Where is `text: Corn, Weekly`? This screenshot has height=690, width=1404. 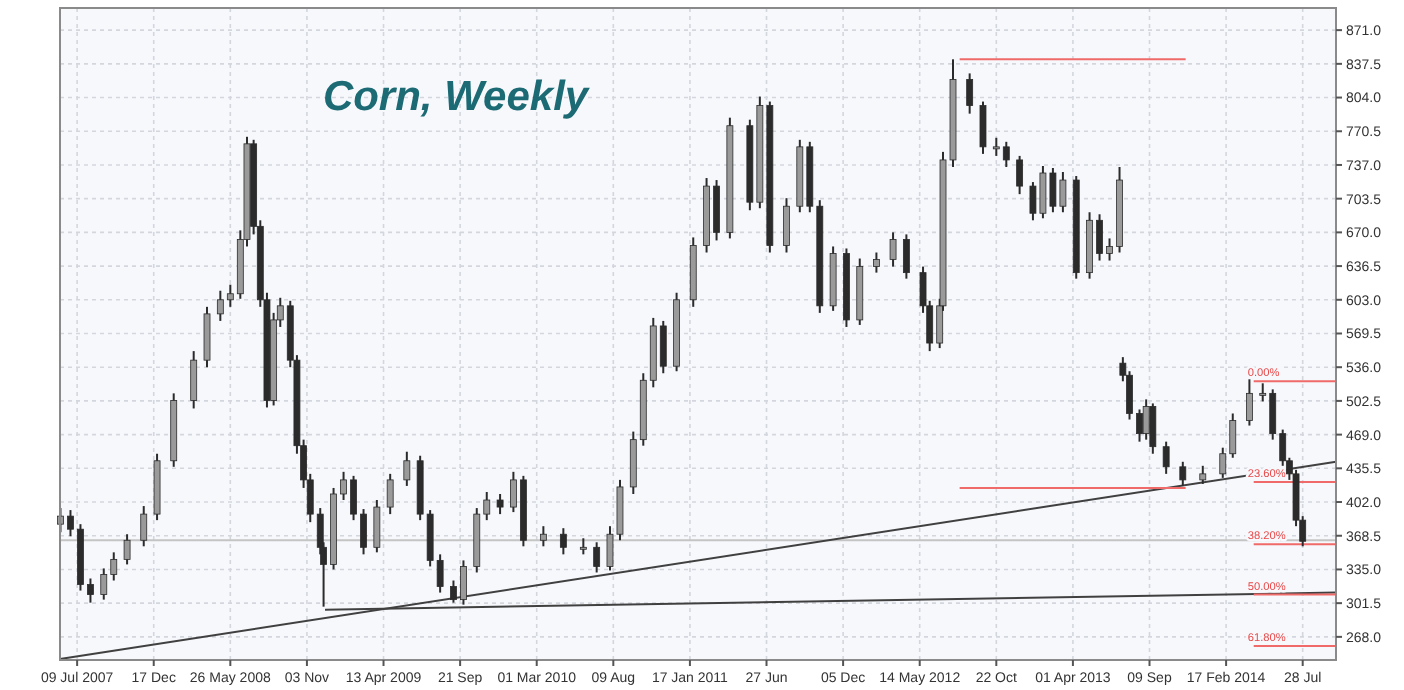
text: Corn, Weekly is located at coordinates (456, 97).